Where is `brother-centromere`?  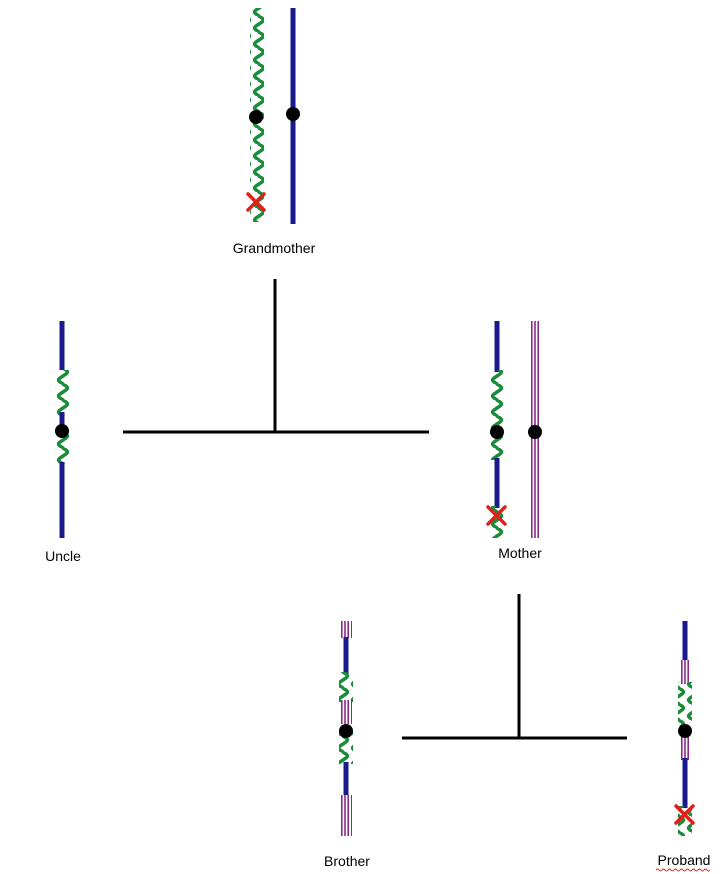
brother-centromere is located at coordinates (346, 731).